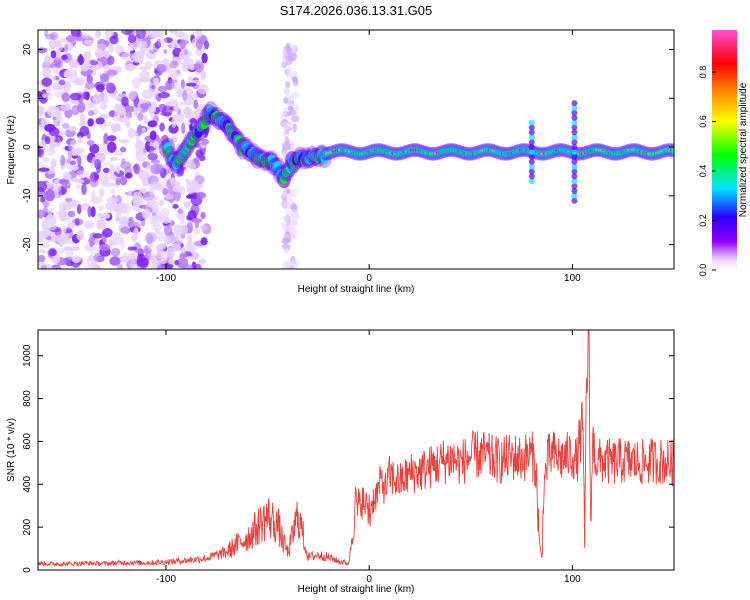 The height and width of the screenshot is (600, 750). I want to click on colorbar-tick-label: 0.8, so click(703, 72).